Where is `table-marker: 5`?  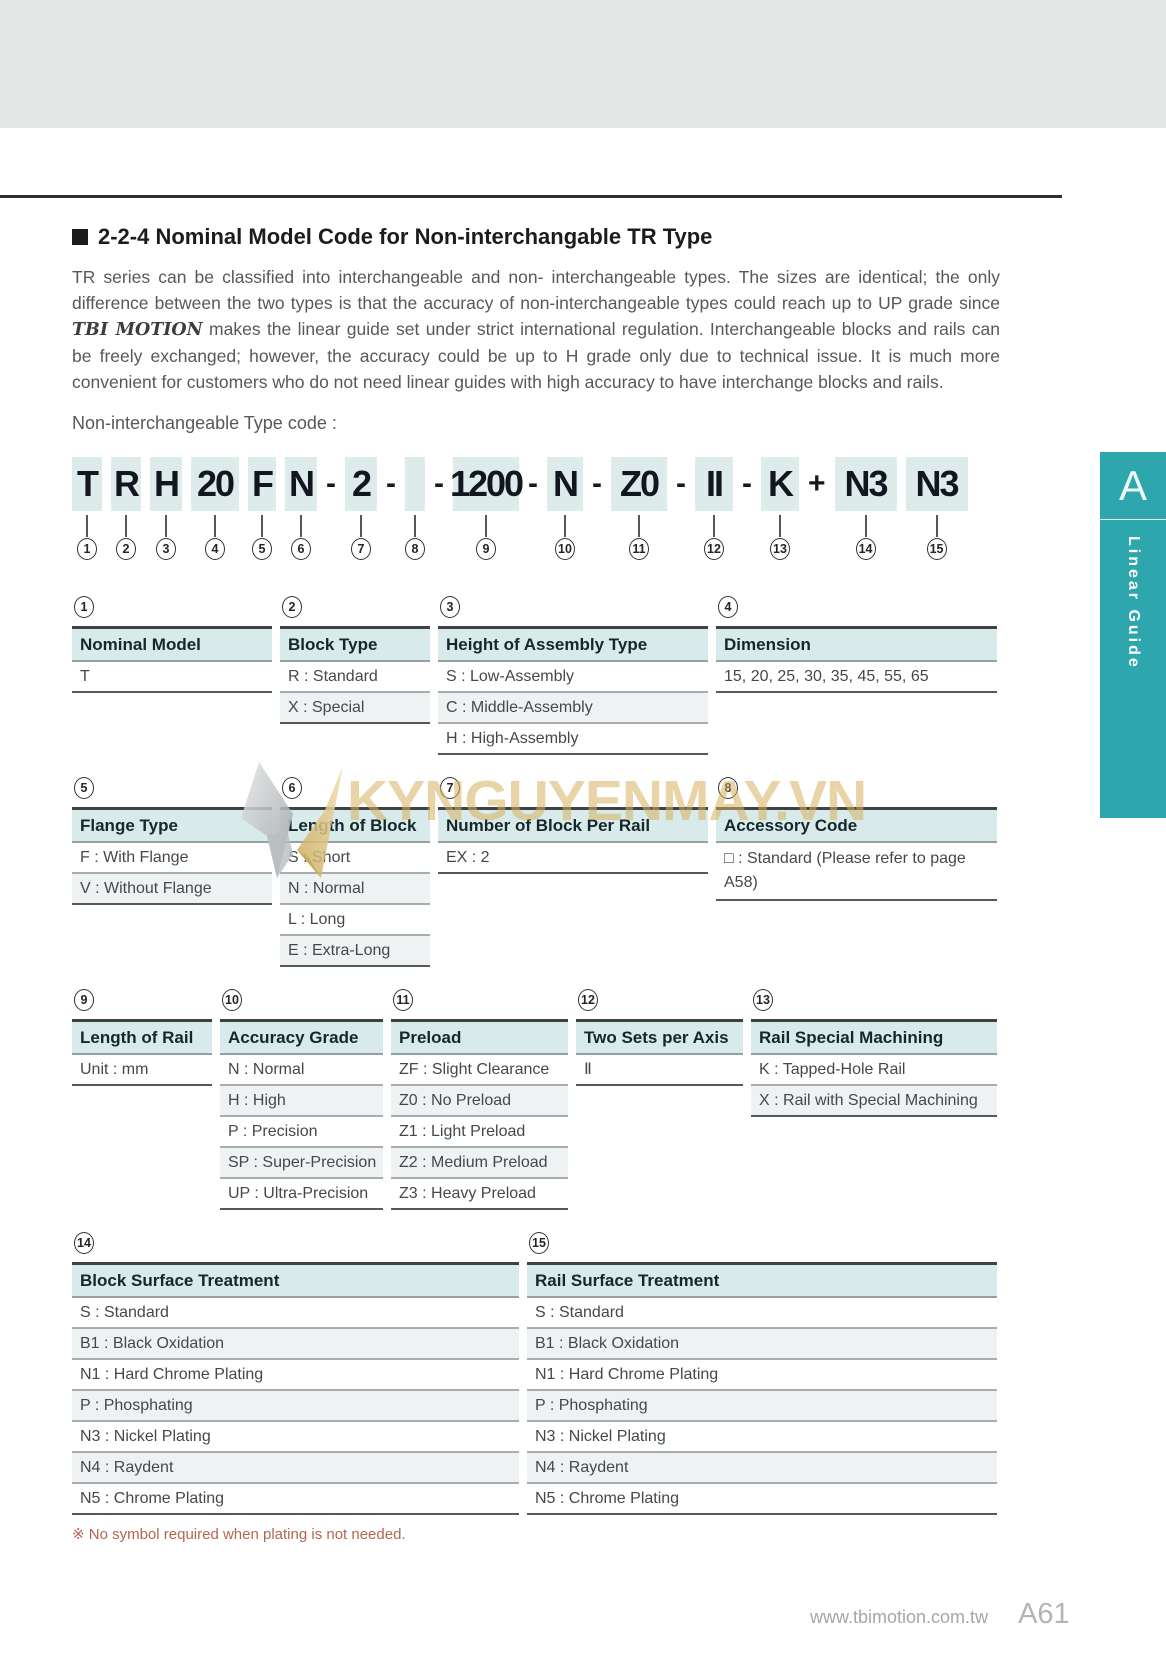
table-marker: 5 is located at coordinates (84, 787).